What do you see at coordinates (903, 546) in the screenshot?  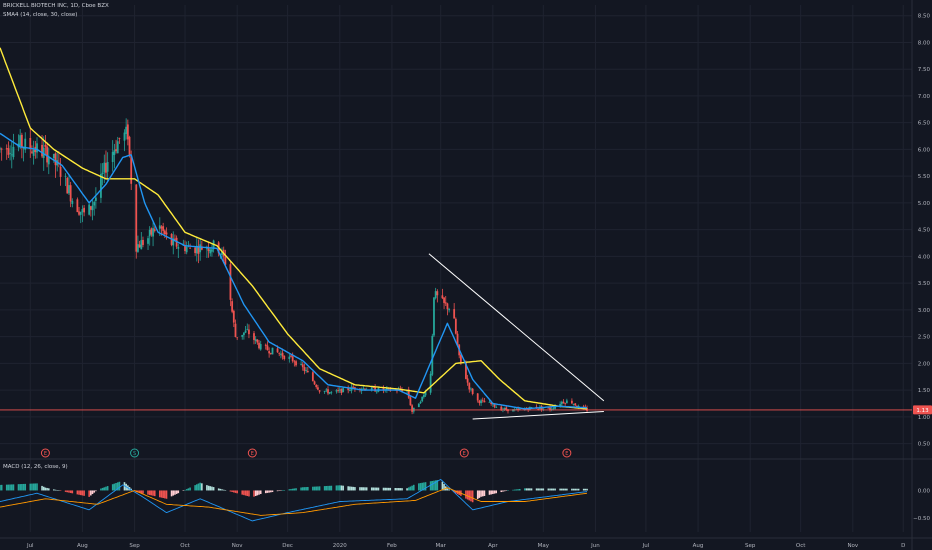 I see `time-axis-label: D` at bounding box center [903, 546].